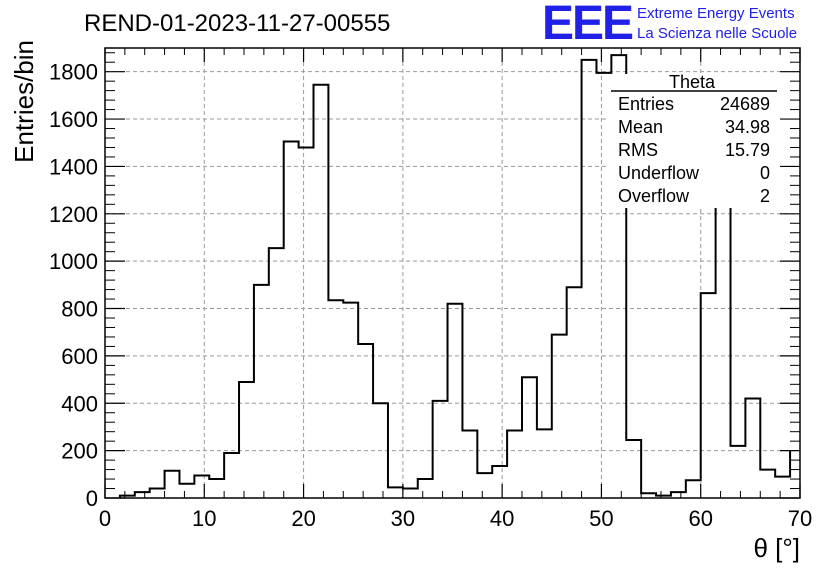 Image resolution: width=836 pixels, height=572 pixels. What do you see at coordinates (79, 451) in the screenshot?
I see `y-tick-label: 200` at bounding box center [79, 451].